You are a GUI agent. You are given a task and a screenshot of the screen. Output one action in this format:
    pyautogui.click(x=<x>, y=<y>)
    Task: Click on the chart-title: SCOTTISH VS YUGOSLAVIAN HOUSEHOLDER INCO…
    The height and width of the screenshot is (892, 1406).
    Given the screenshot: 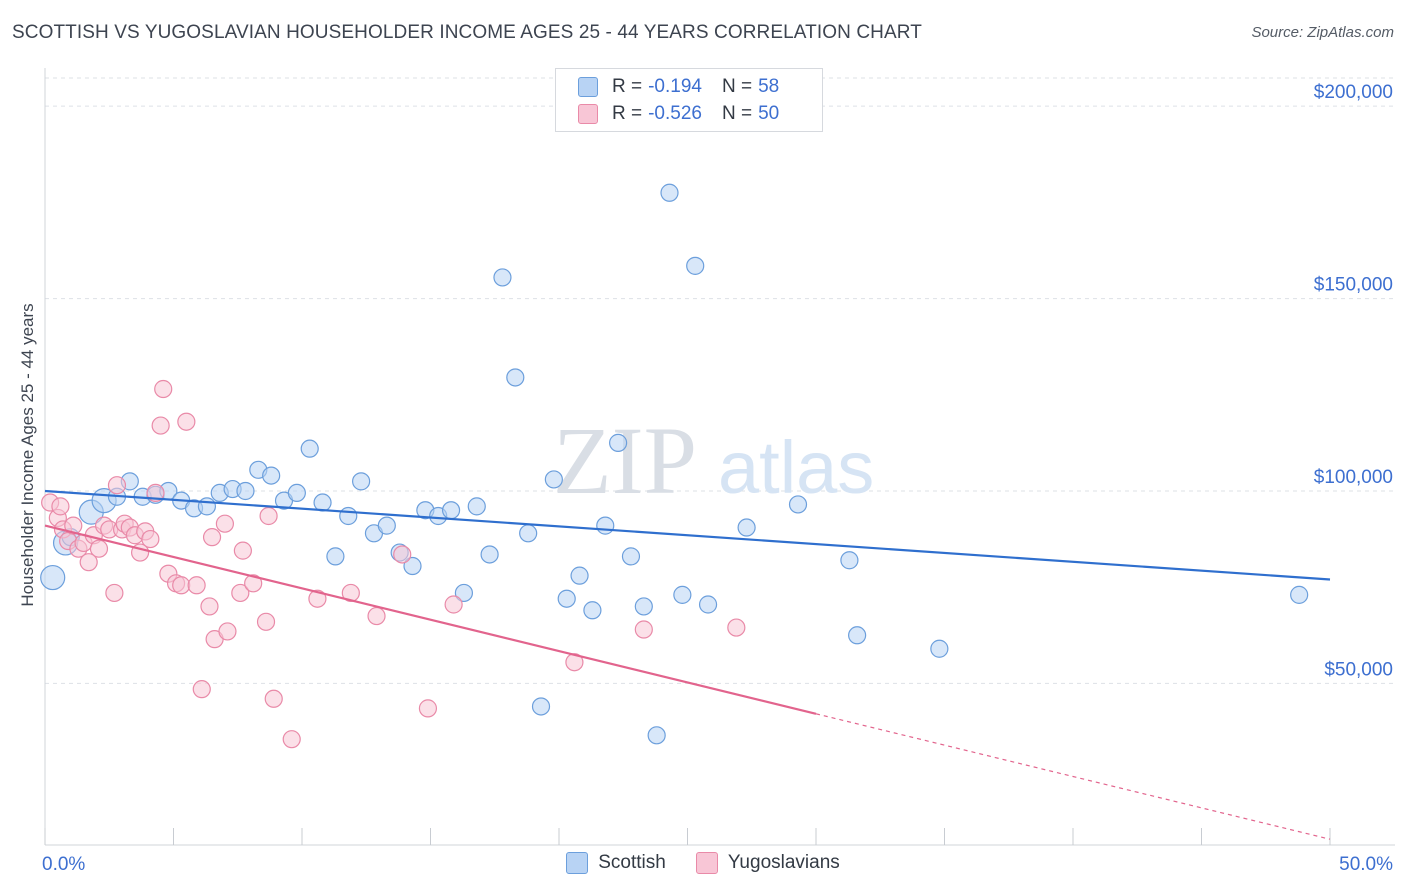 What is the action you would take?
    pyautogui.click(x=467, y=32)
    